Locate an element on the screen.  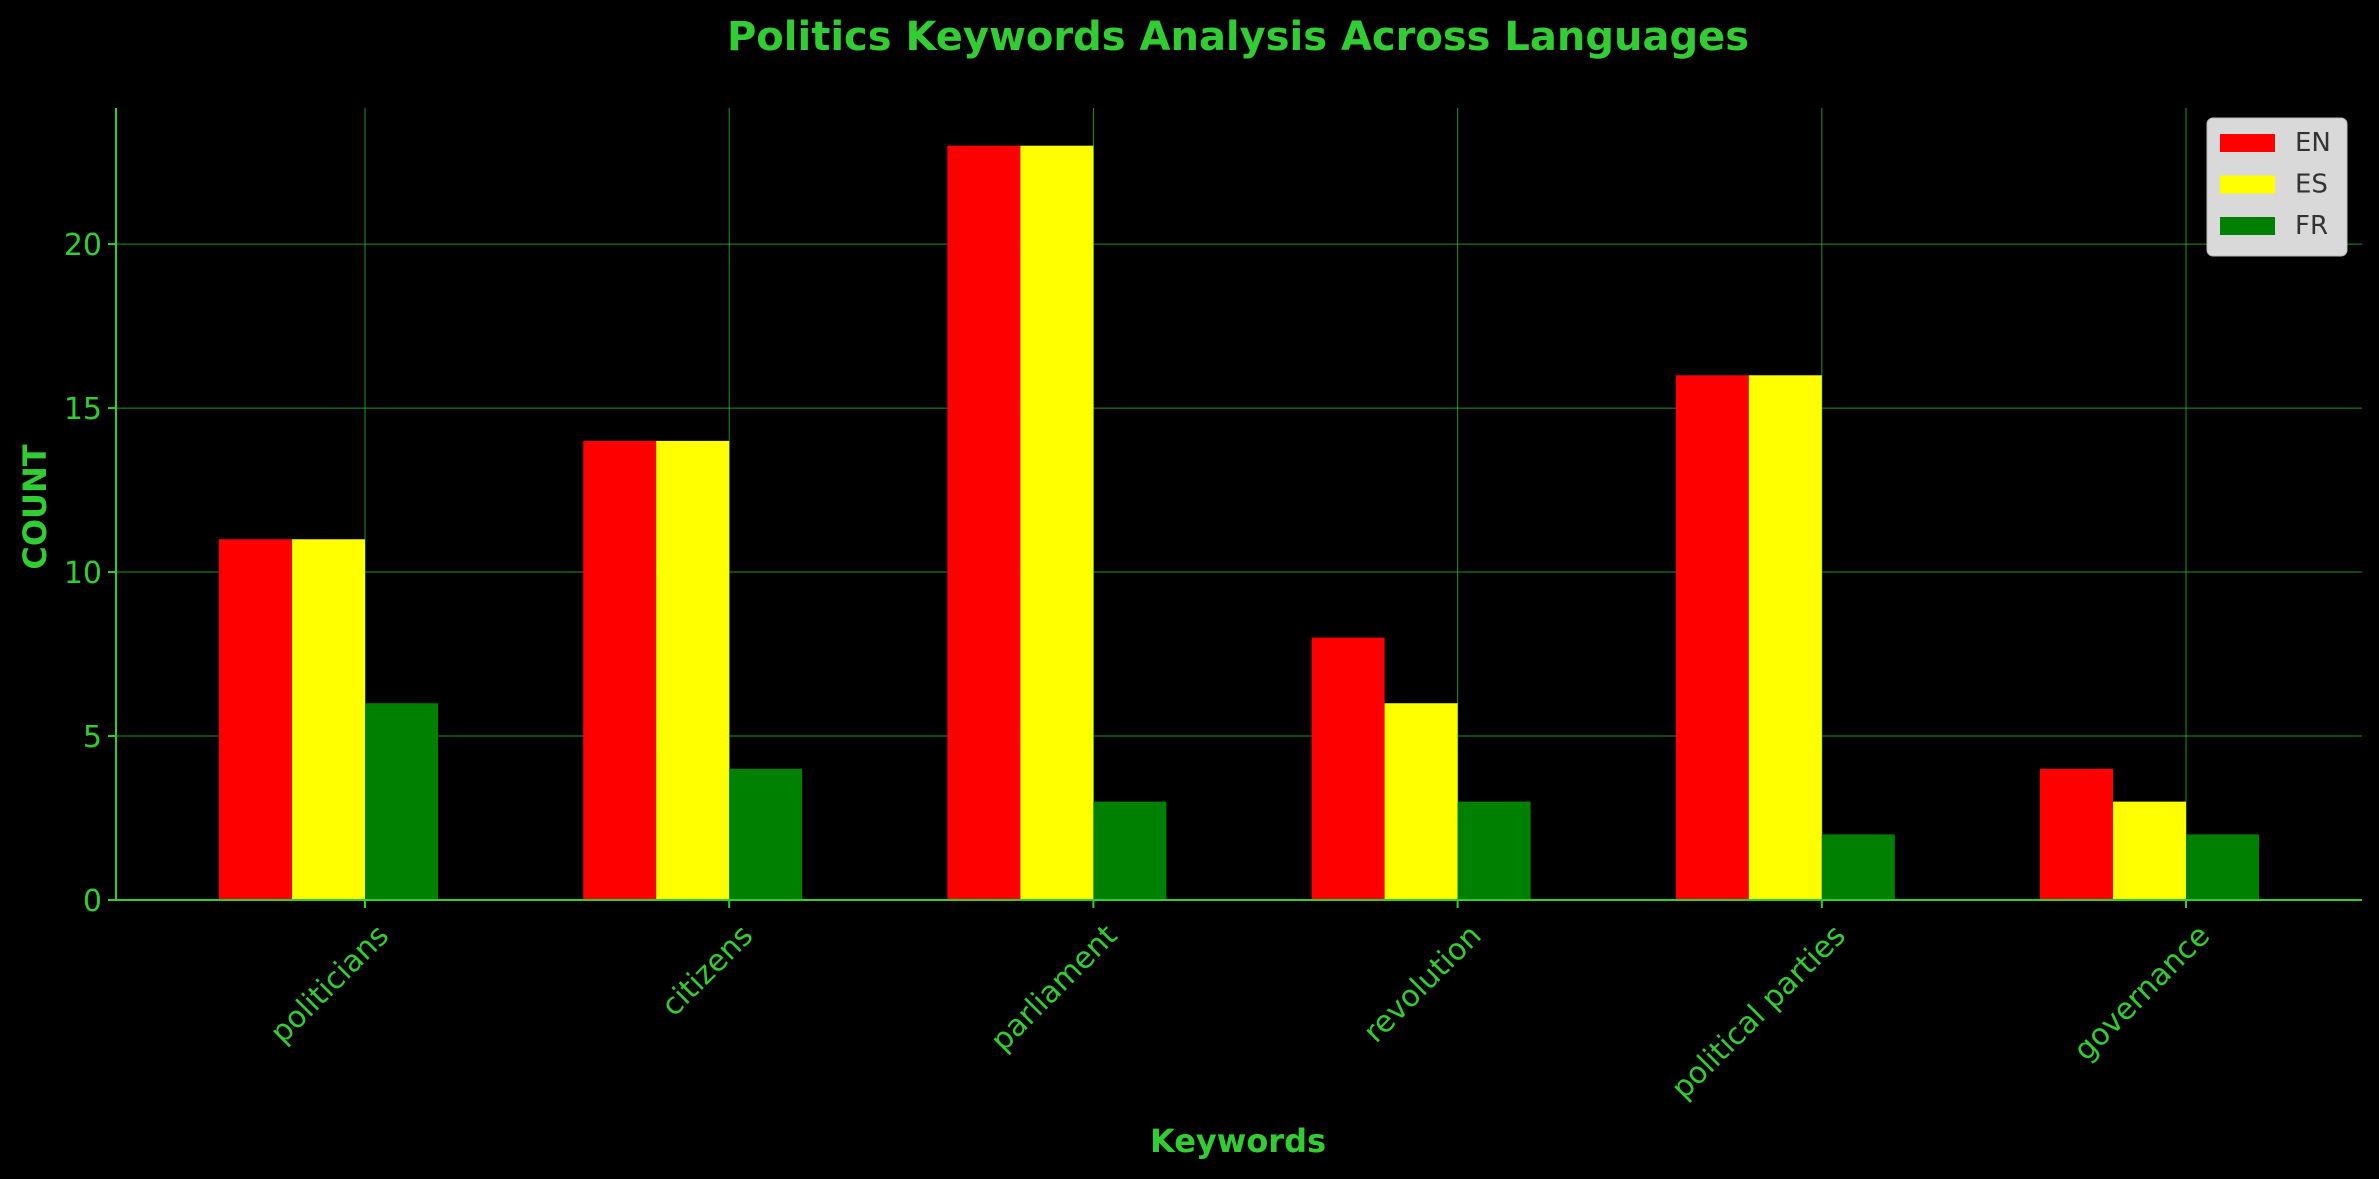
bar-es-citizens is located at coordinates (693, 670).